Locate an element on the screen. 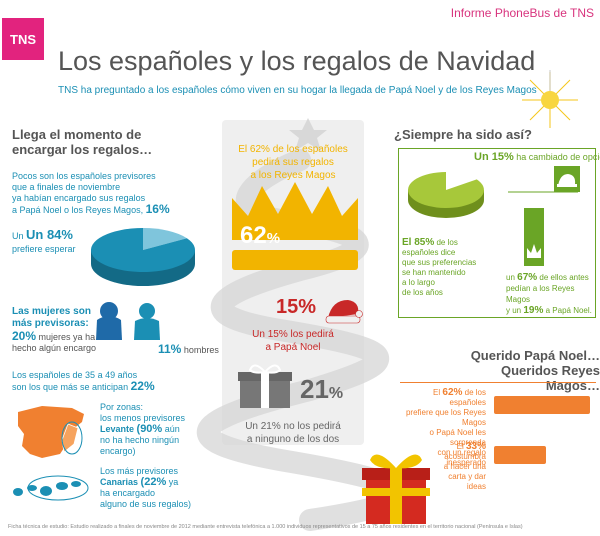 This screenshot has width=600, height=536. levante-value: (90% is located at coordinates (149, 429).